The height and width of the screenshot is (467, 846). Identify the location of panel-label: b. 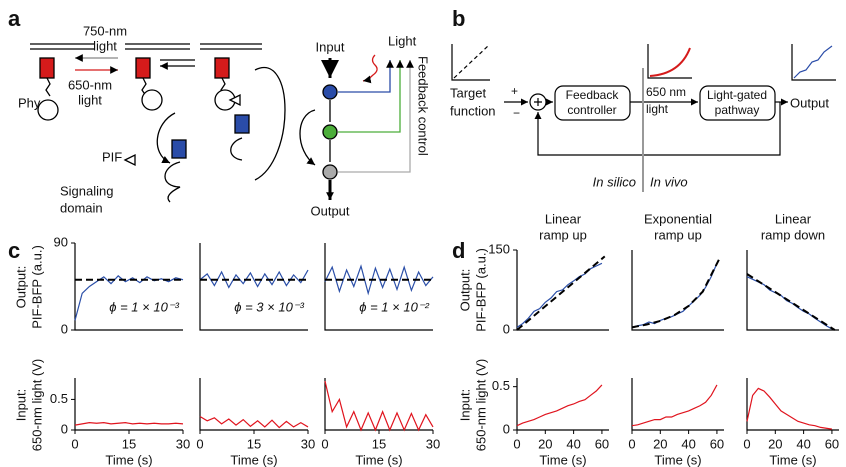
(458, 18).